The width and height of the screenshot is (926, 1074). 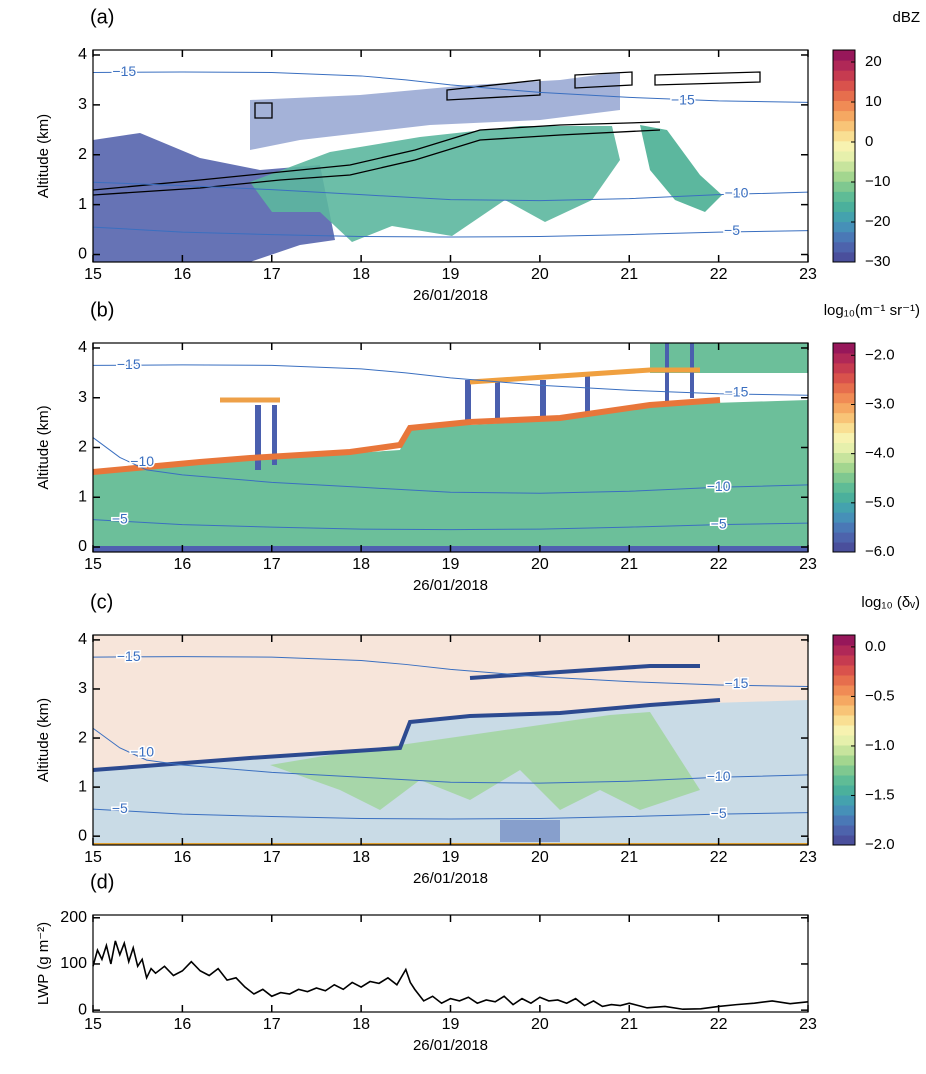 What do you see at coordinates (890, 602) in the screenshot?
I see `colorbar-title: log₁₀ (δᵥ)` at bounding box center [890, 602].